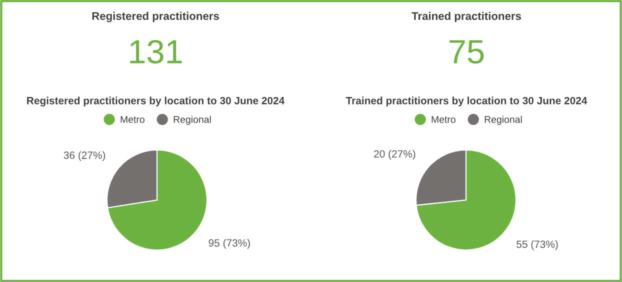 The height and width of the screenshot is (282, 622). What do you see at coordinates (229, 244) in the screenshot?
I see `data-label: 95 (73%)` at bounding box center [229, 244].